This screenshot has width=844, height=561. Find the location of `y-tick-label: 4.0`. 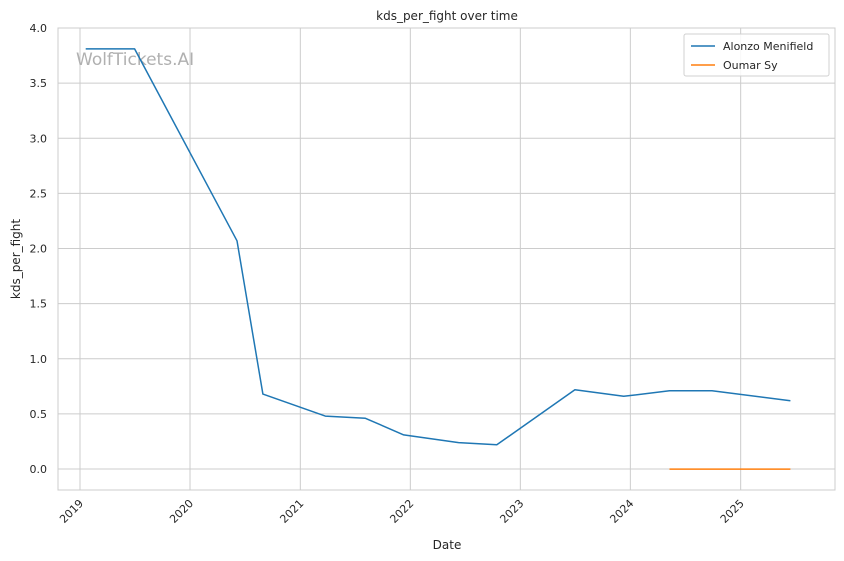

y-tick-label: 4.0 is located at coordinates (39, 28).